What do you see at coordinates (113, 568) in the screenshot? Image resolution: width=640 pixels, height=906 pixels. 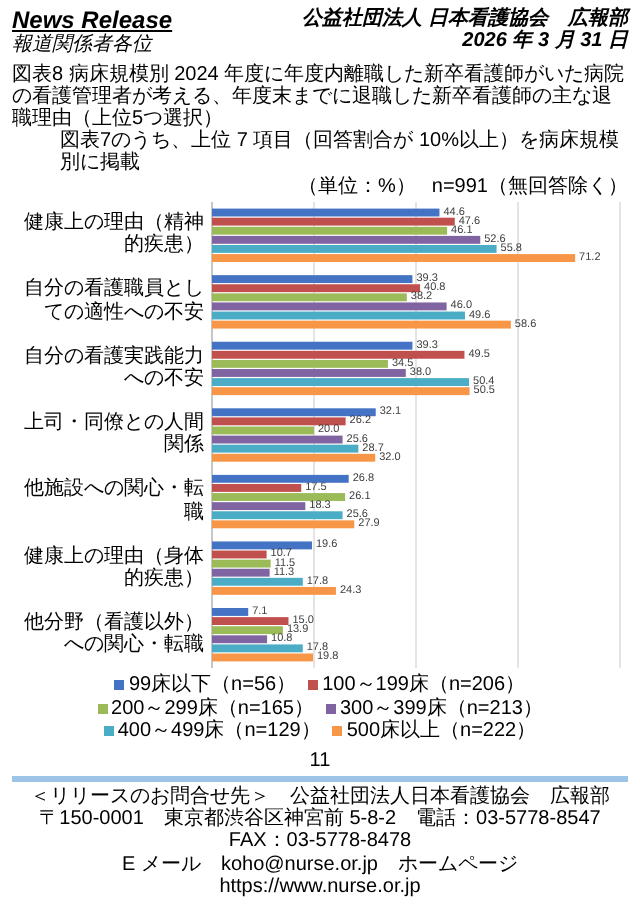 I see `y-tick-label: 健康上の理由（身体的疾患）` at bounding box center [113, 568].